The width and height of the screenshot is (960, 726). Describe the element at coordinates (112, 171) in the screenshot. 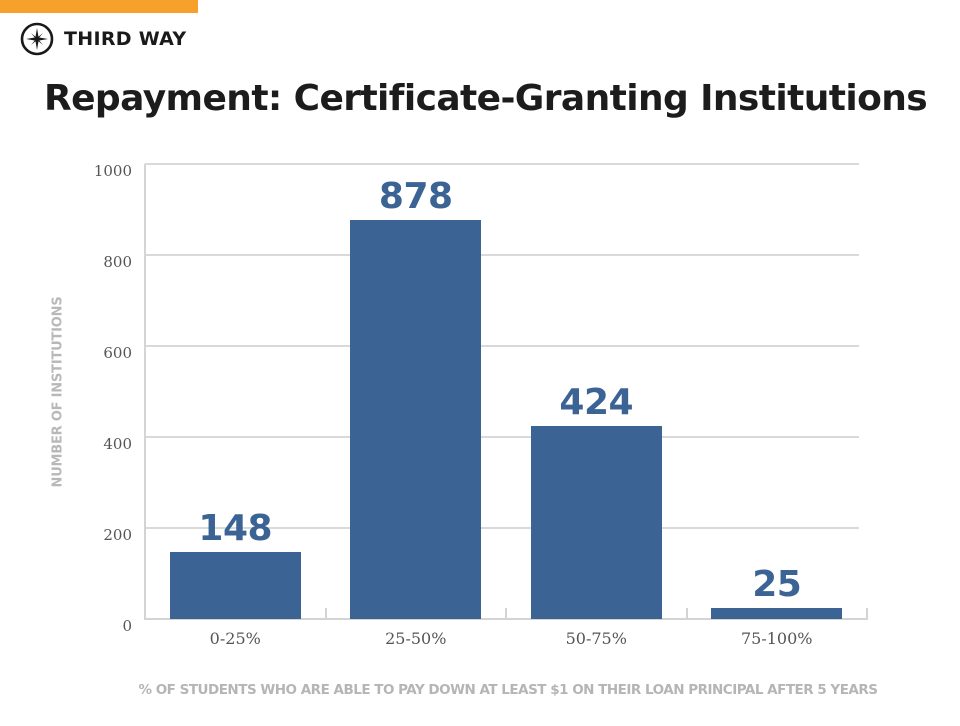

I see `y-tick-label: 1000` at that location.